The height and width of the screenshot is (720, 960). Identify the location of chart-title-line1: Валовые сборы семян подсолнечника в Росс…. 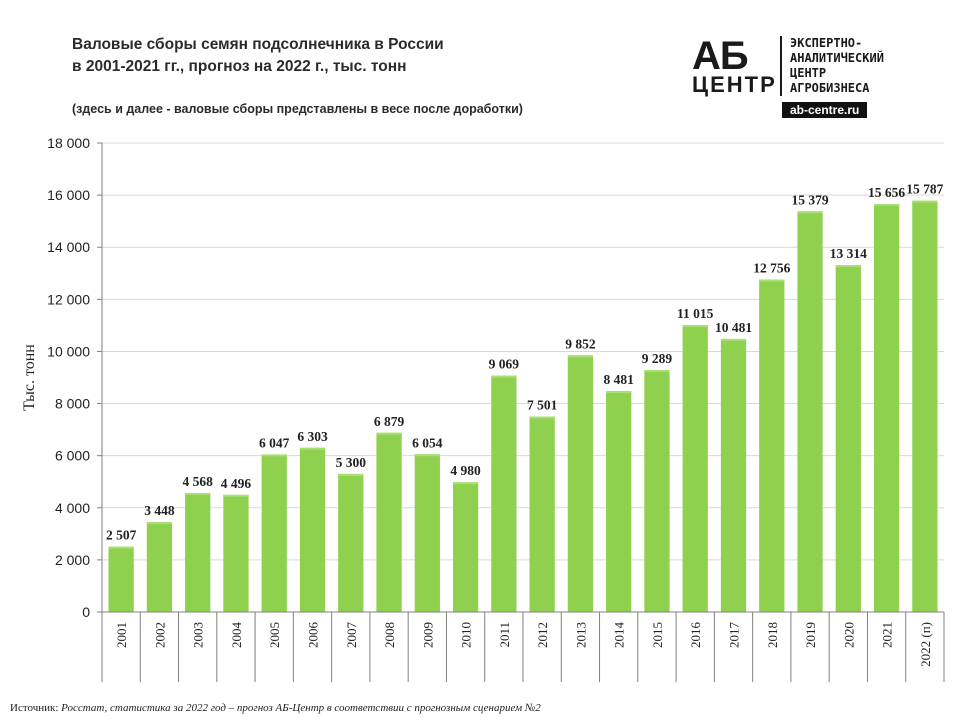
(258, 44).